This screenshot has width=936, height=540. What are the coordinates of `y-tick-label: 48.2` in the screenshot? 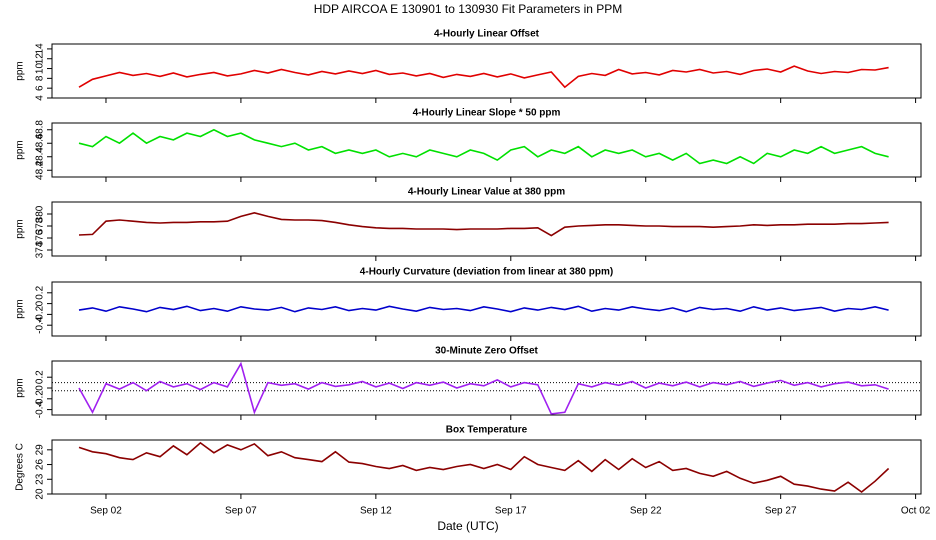 It's located at (40, 170).